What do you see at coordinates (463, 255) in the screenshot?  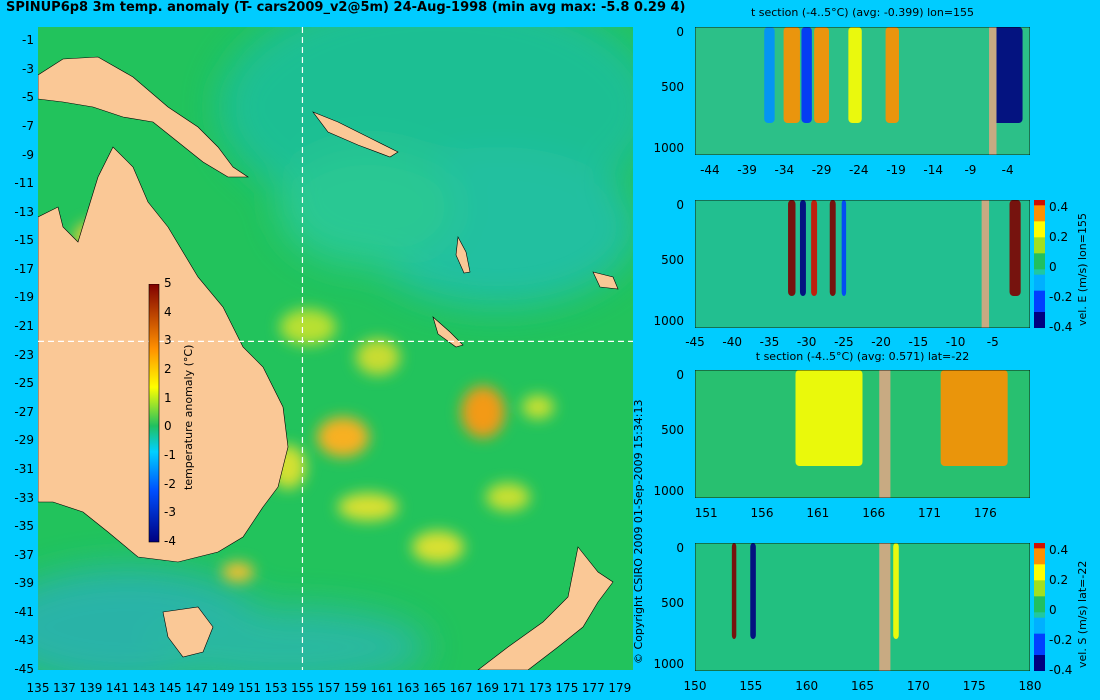 I see `map-land-vanuatu` at bounding box center [463, 255].